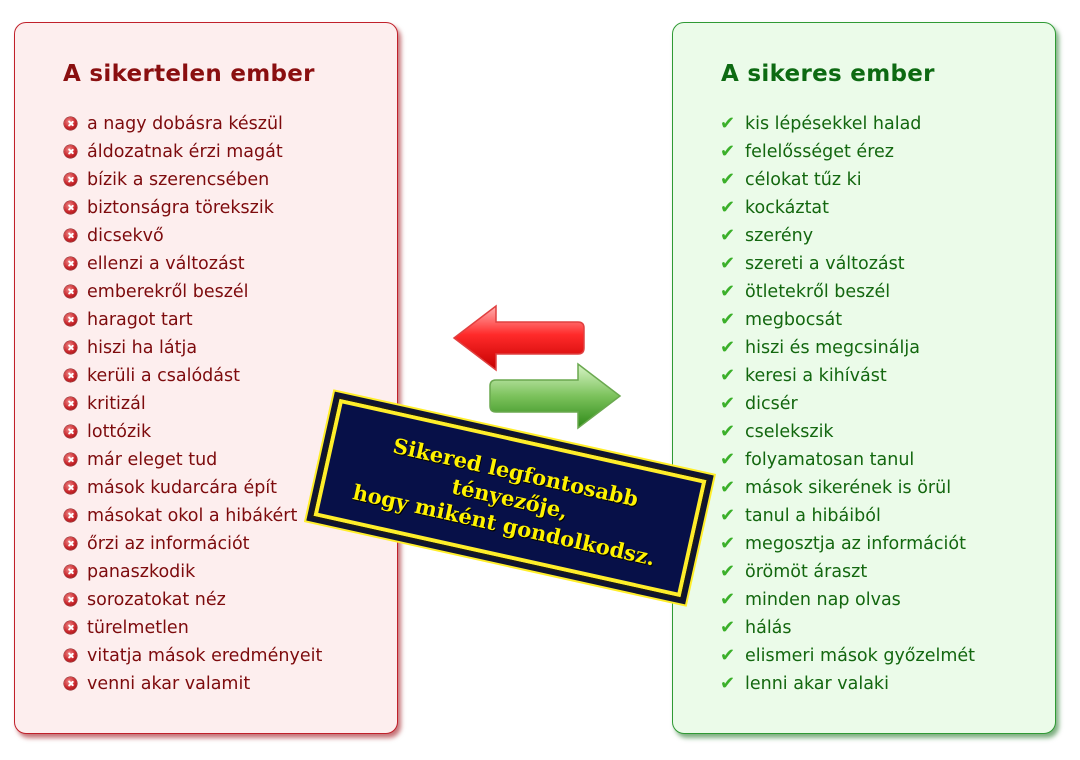 Image resolution: width=1080 pixels, height=760 pixels. Describe the element at coordinates (847, 656) in the screenshot. I see `list-item: ✔ elismeri mások győzelmét` at that location.